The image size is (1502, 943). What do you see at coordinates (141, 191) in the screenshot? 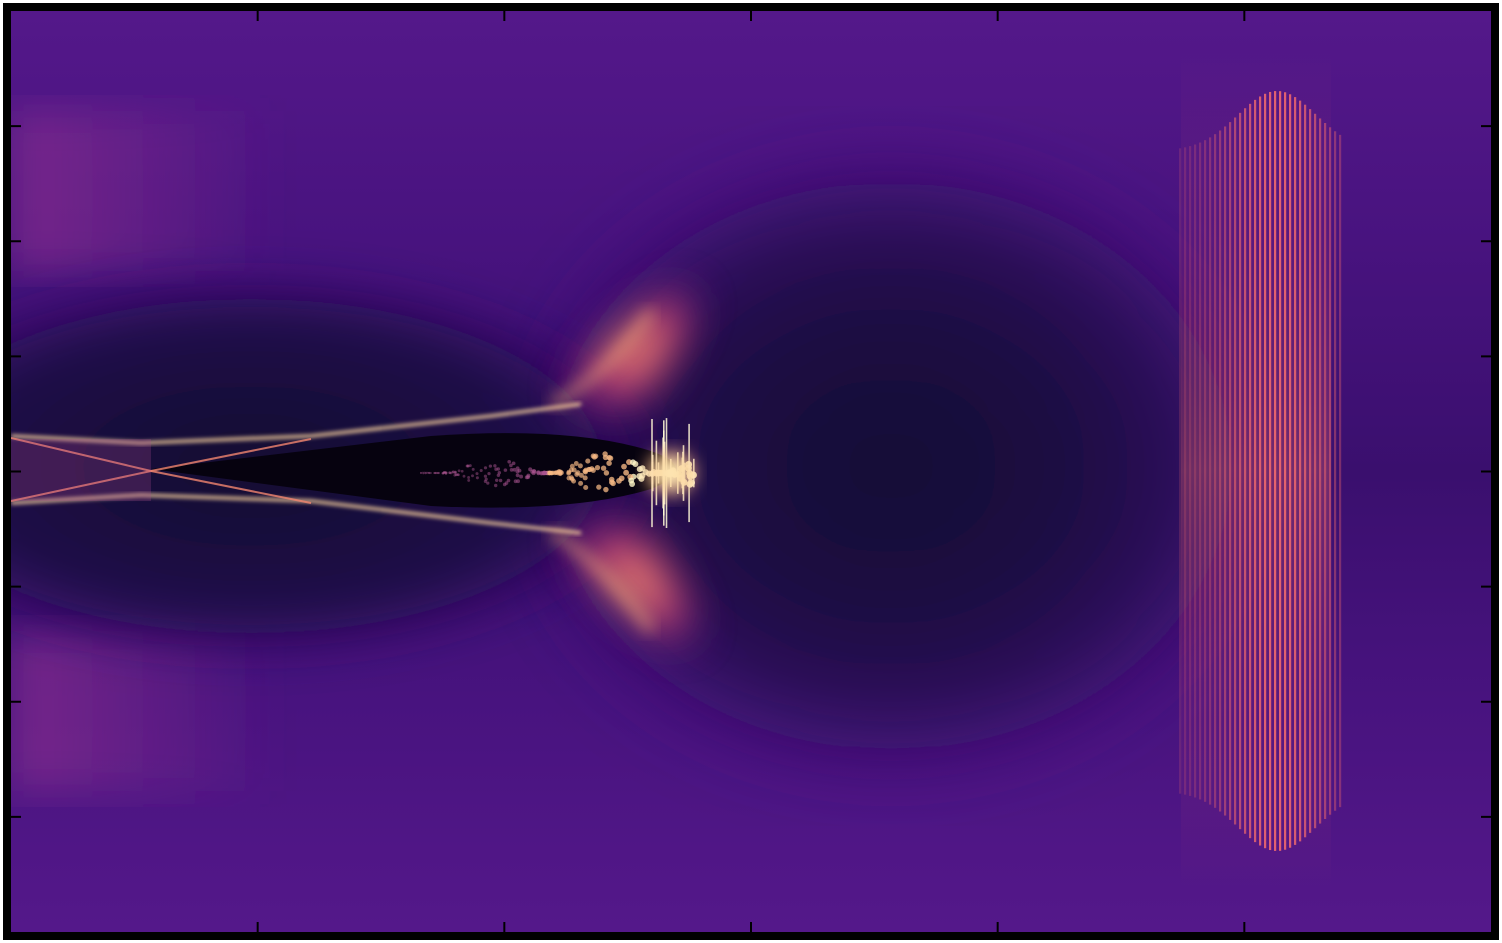
I see `left-edge-glow-top` at bounding box center [141, 191].